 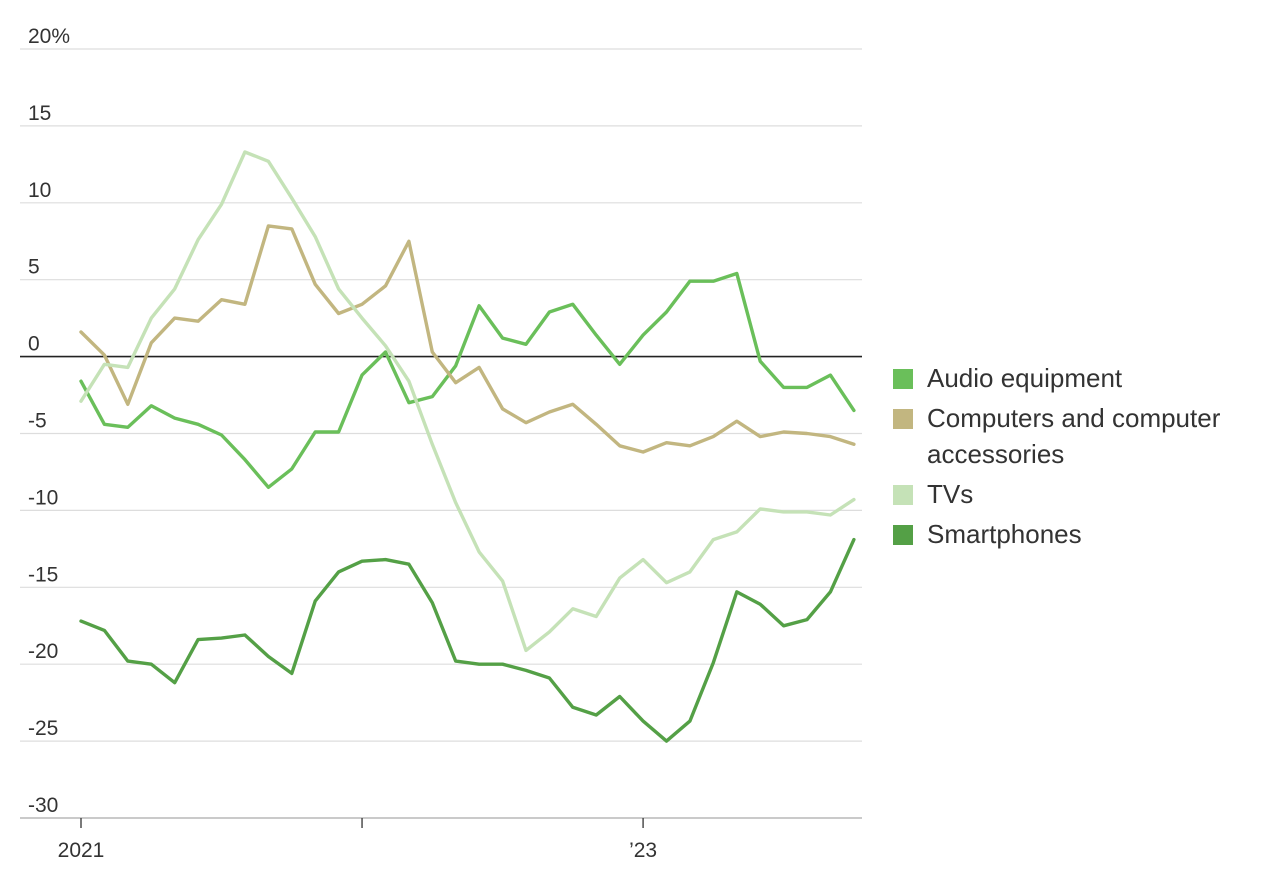 What do you see at coordinates (81, 850) in the screenshot?
I see `x-tick-label: 2021` at bounding box center [81, 850].